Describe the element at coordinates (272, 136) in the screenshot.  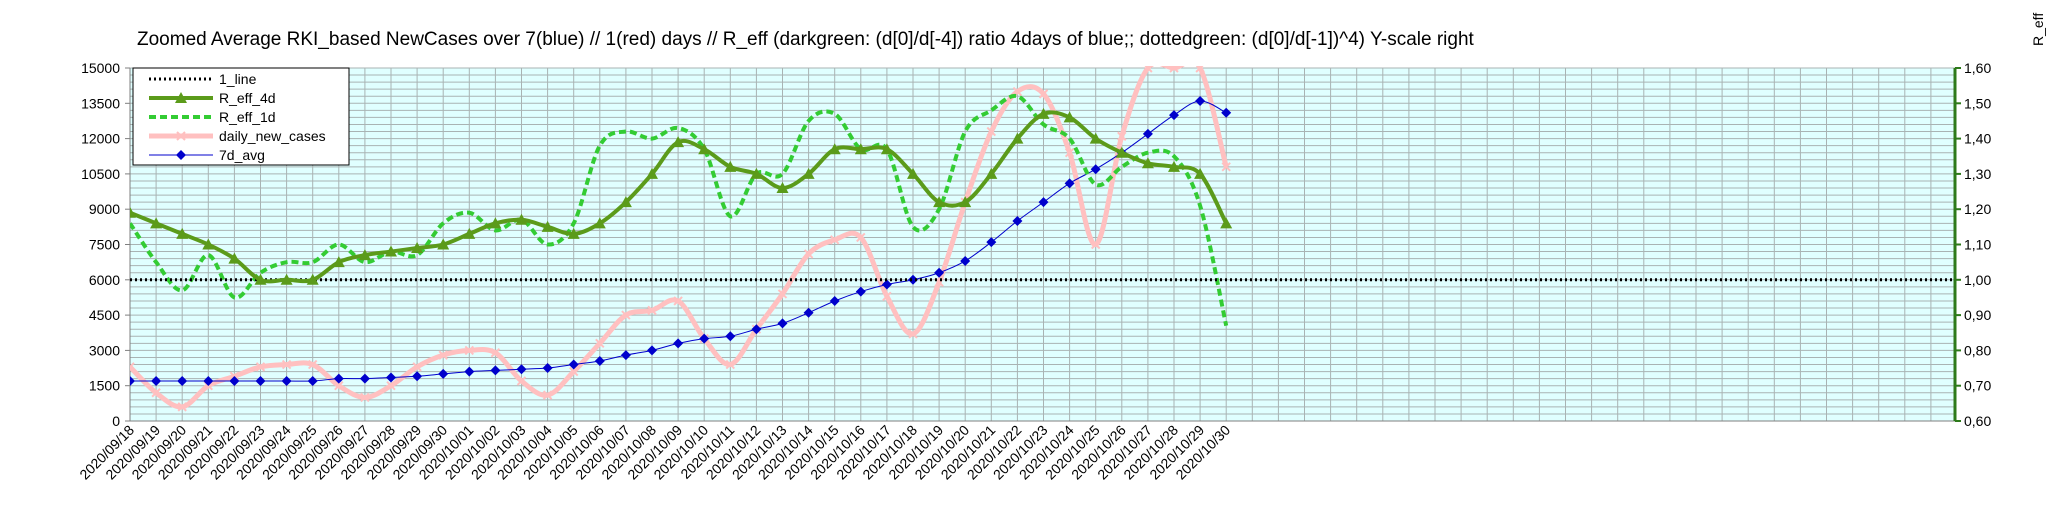
I see `legend-label-daily-new-cases: daily_new_cases` at that location.